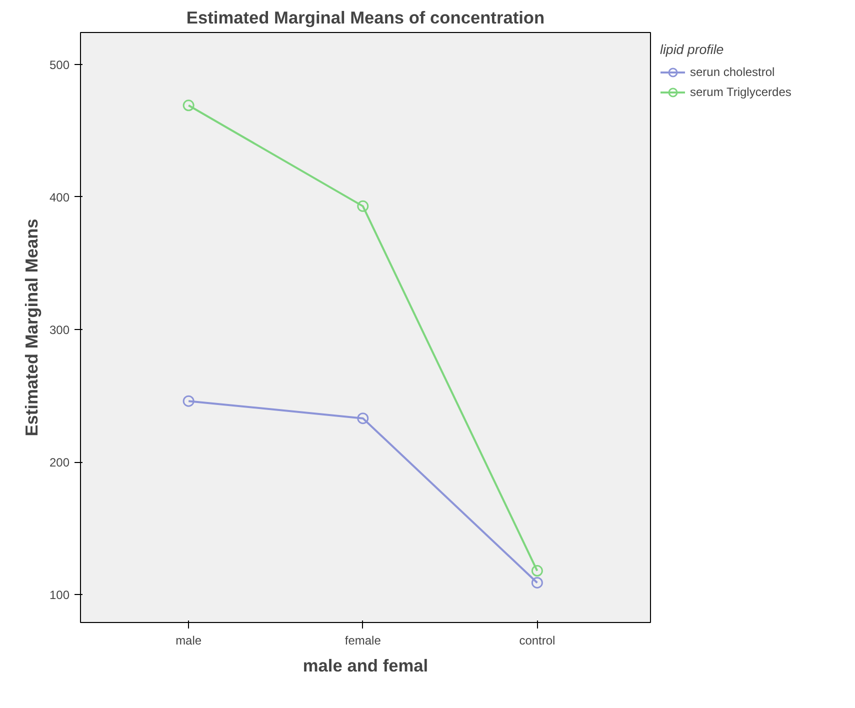 This screenshot has height=708, width=855. What do you see at coordinates (59, 329) in the screenshot?
I see `y-tick-label: 300` at bounding box center [59, 329].